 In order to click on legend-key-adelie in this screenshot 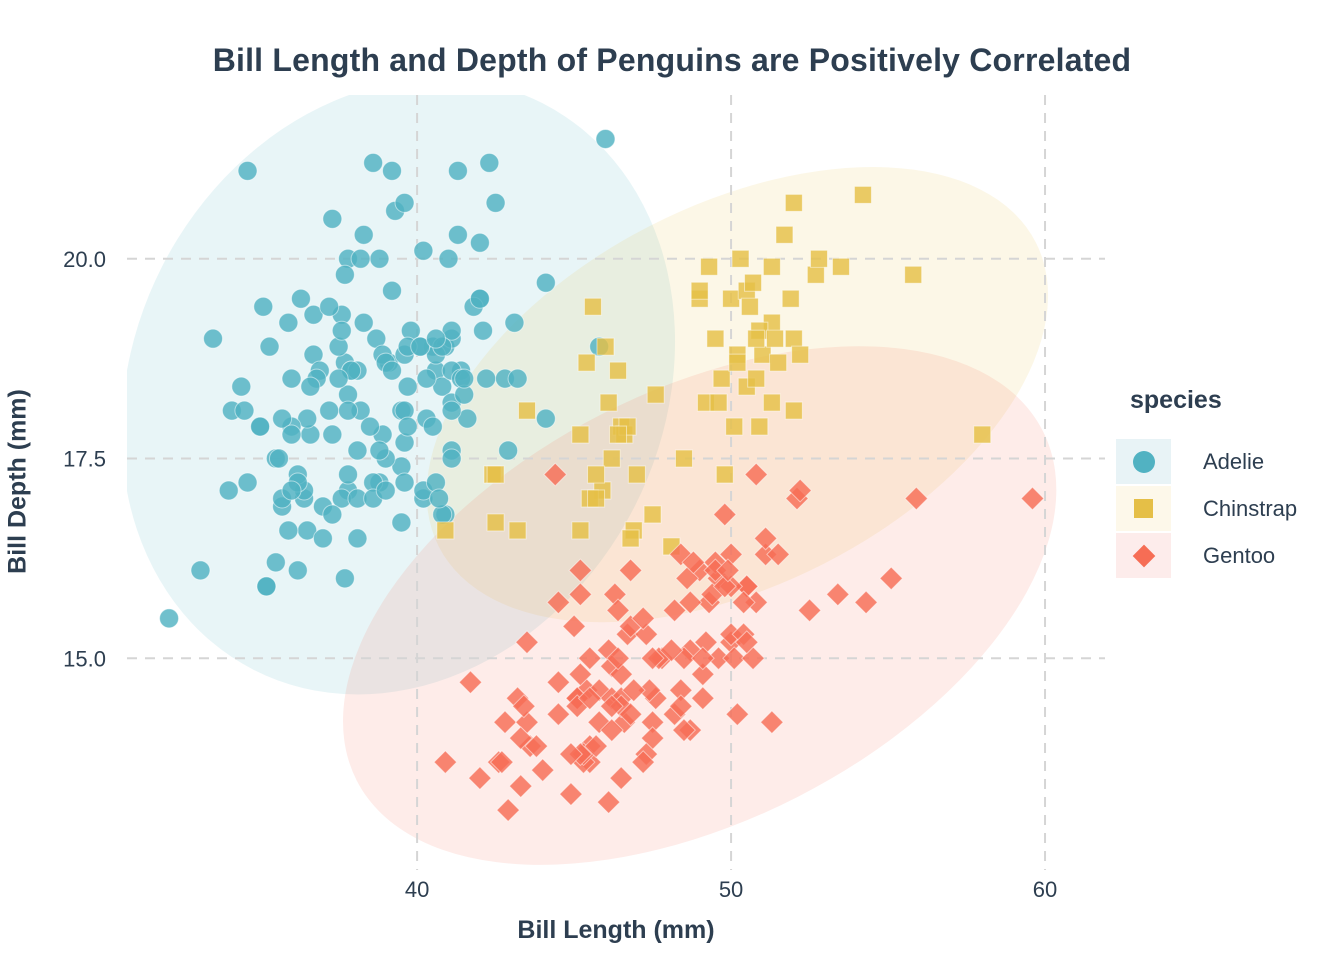, I will do `click(1143, 461)`.